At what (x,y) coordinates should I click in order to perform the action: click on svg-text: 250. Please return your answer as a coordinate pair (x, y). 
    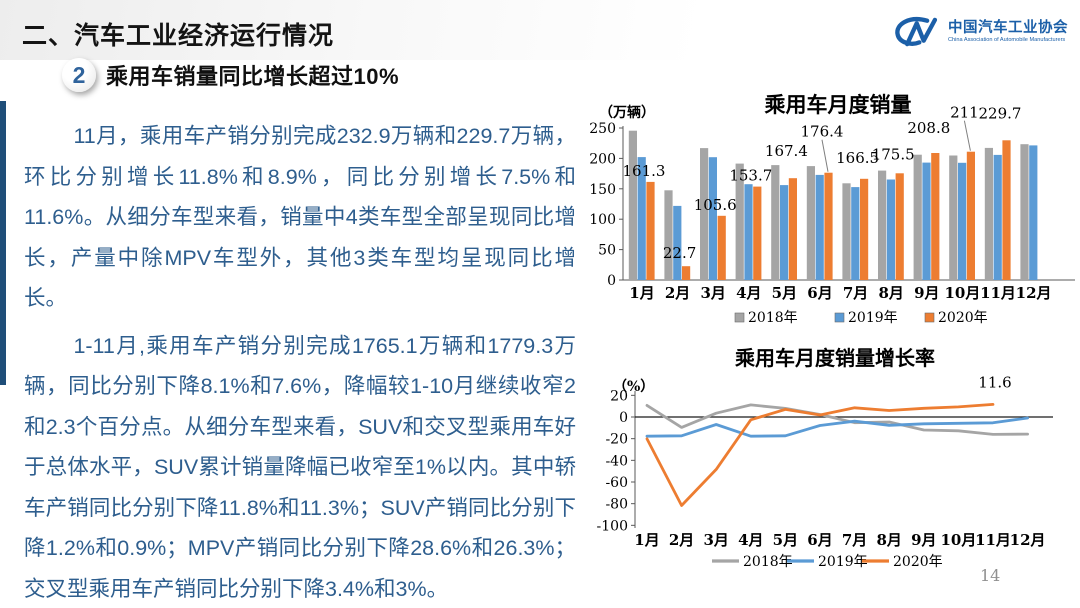
    Looking at the image, I should click on (602, 129).